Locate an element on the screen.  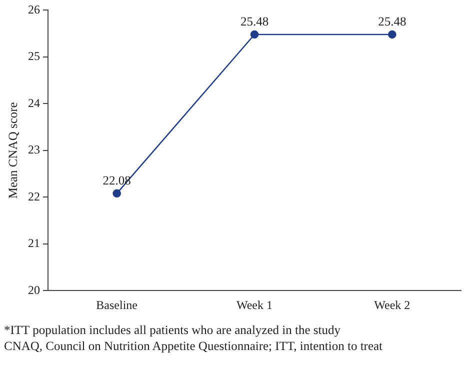
x-tick-label: Week 1 is located at coordinates (254, 305).